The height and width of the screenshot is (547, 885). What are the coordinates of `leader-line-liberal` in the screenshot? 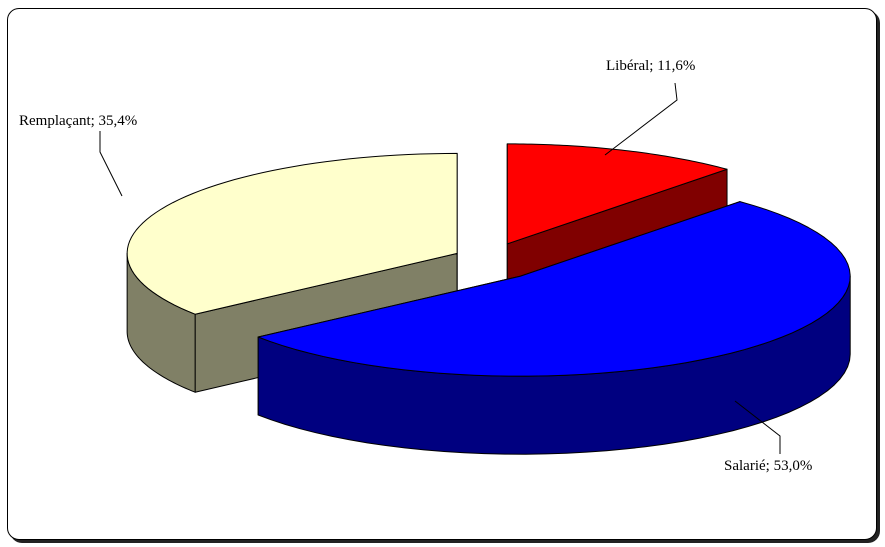 It's located at (641, 119).